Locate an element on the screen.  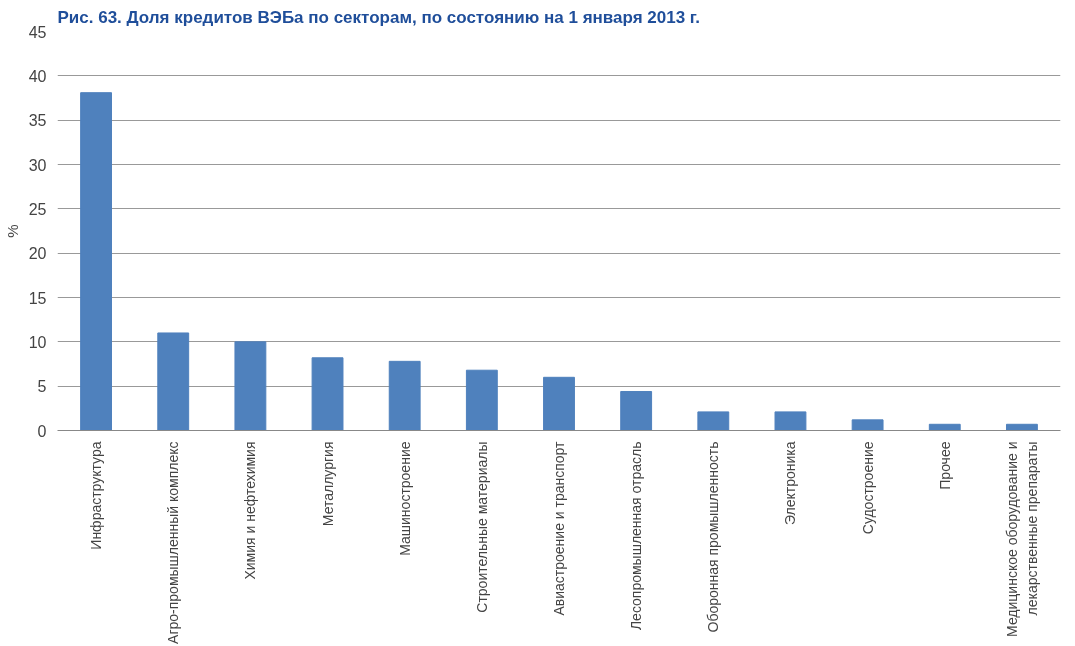
y-tick-label: 20 is located at coordinates (37, 254).